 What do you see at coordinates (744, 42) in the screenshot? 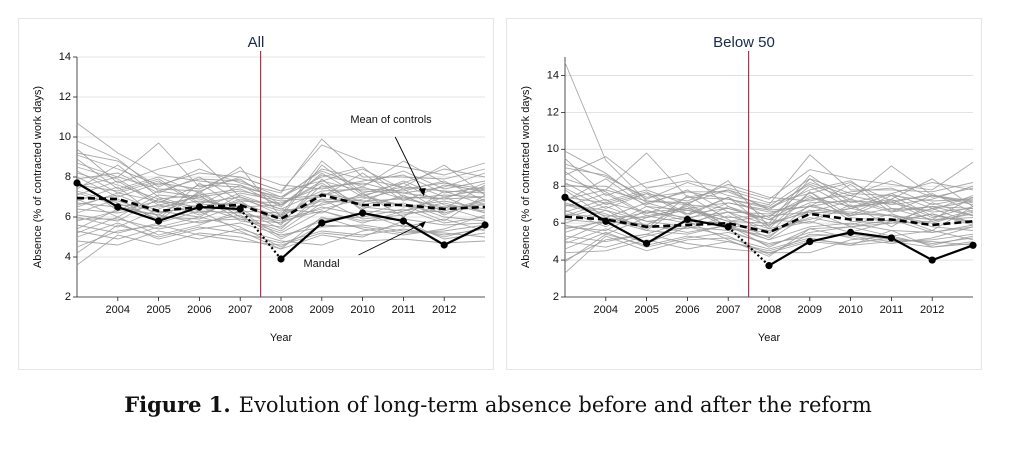
I see `chart-title: Below 50` at bounding box center [744, 42].